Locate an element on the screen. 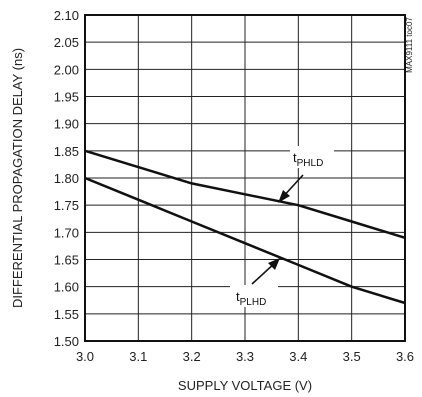  y-tick-label: 1.80 is located at coordinates (66, 178).